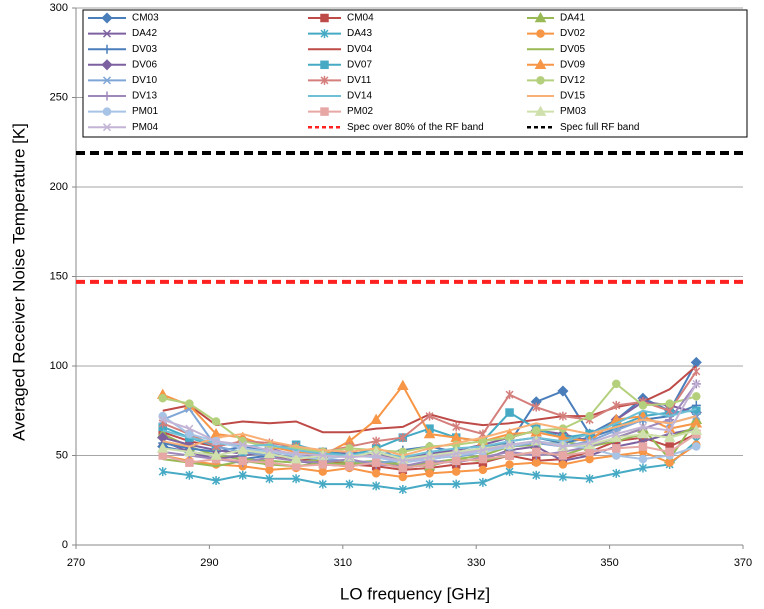 The height and width of the screenshot is (609, 764). Describe the element at coordinates (144, 96) in the screenshot. I see `legend-label: DV13` at that location.